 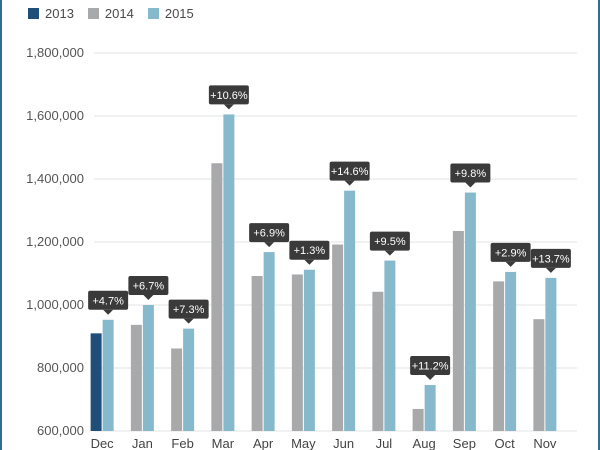 What do you see at coordinates (179, 13) in the screenshot?
I see `legend-label-2015: 2015` at bounding box center [179, 13].